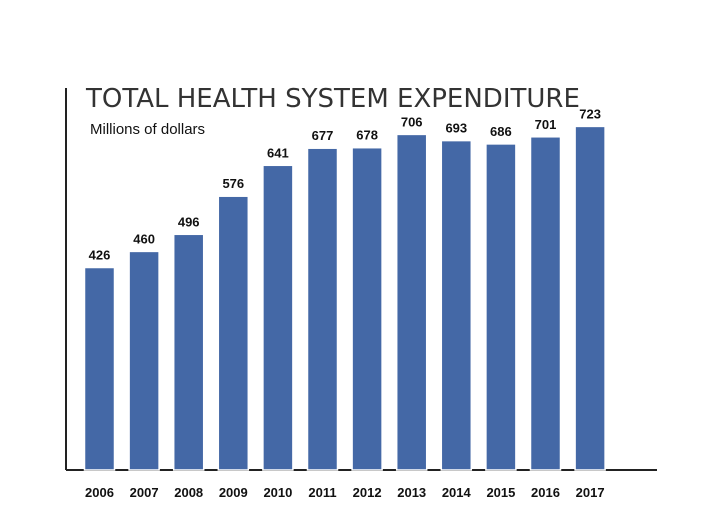  What do you see at coordinates (99, 368) in the screenshot?
I see `bar-2006` at bounding box center [99, 368].